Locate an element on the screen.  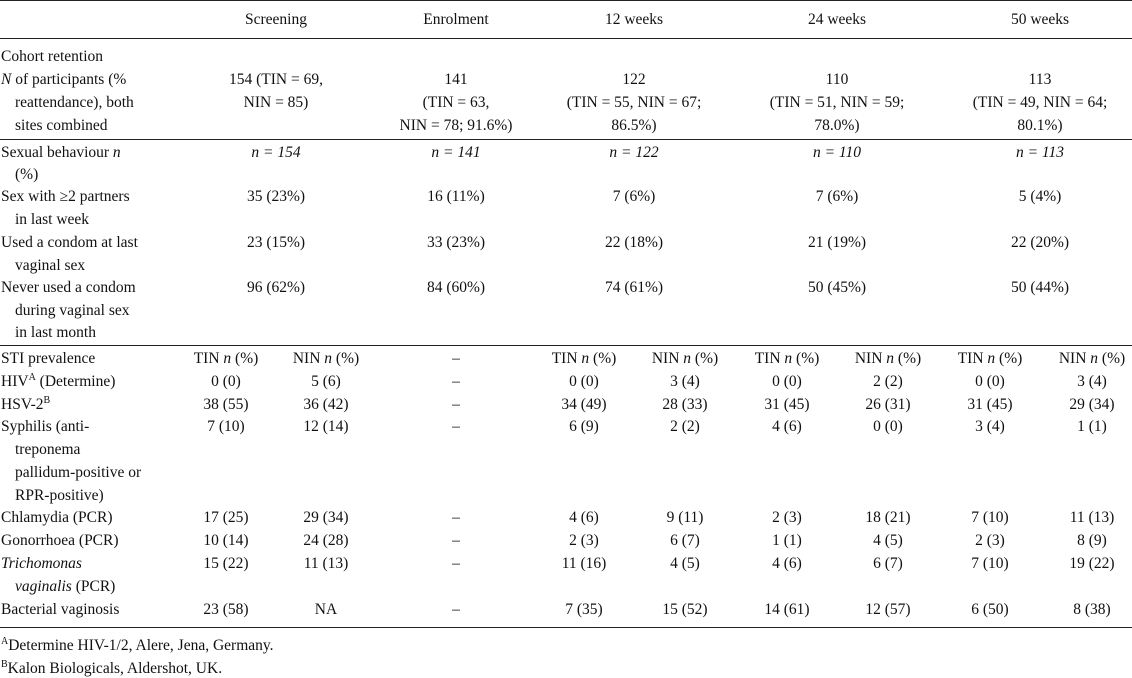
retention-cell: (TIN = 63, is located at coordinates (456, 102).